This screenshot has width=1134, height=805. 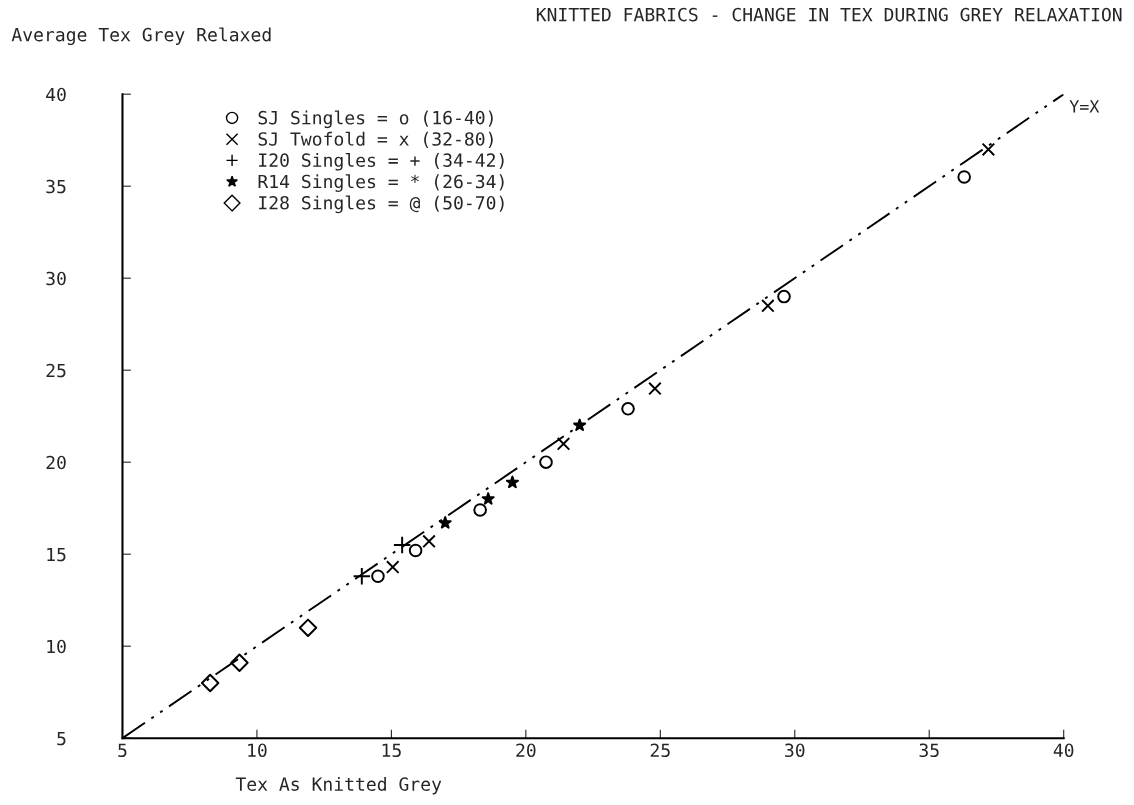 I want to click on y-tick-label: 30, so click(x=56, y=278).